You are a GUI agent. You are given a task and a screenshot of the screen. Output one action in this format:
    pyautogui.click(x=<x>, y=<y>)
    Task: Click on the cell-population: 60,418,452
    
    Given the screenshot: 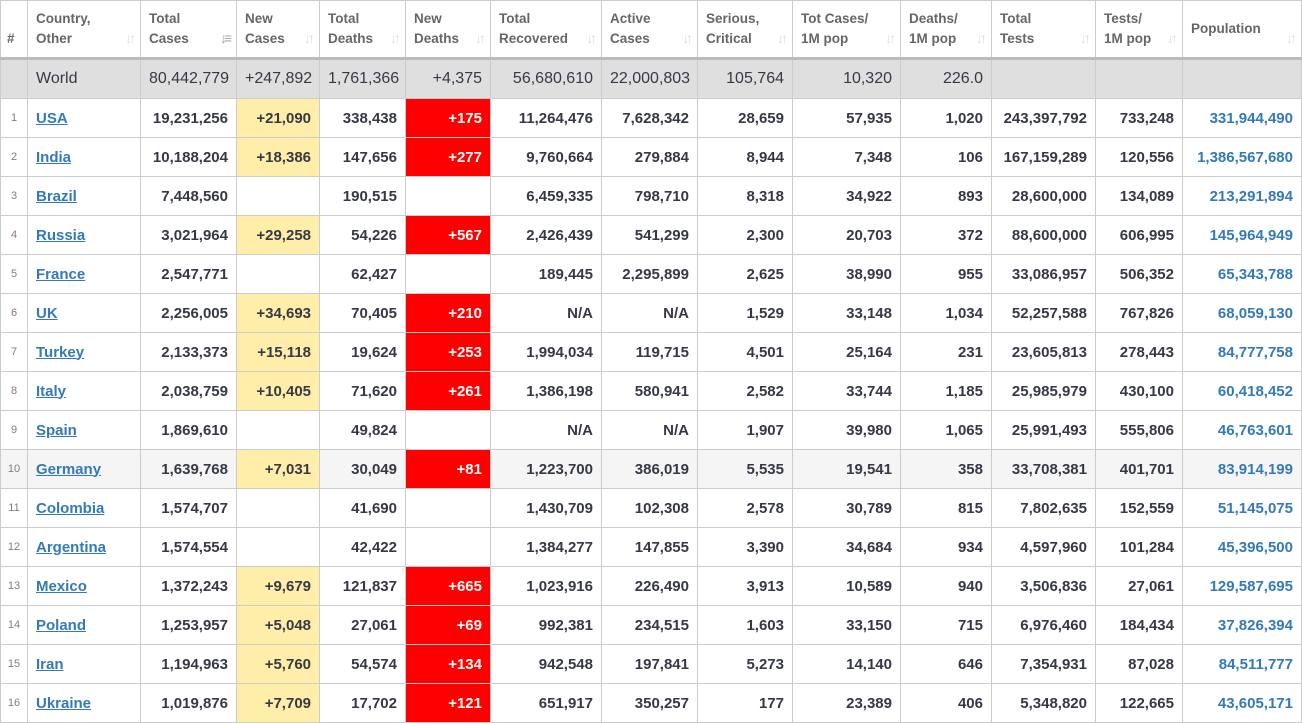 What is the action you would take?
    pyautogui.click(x=1242, y=391)
    